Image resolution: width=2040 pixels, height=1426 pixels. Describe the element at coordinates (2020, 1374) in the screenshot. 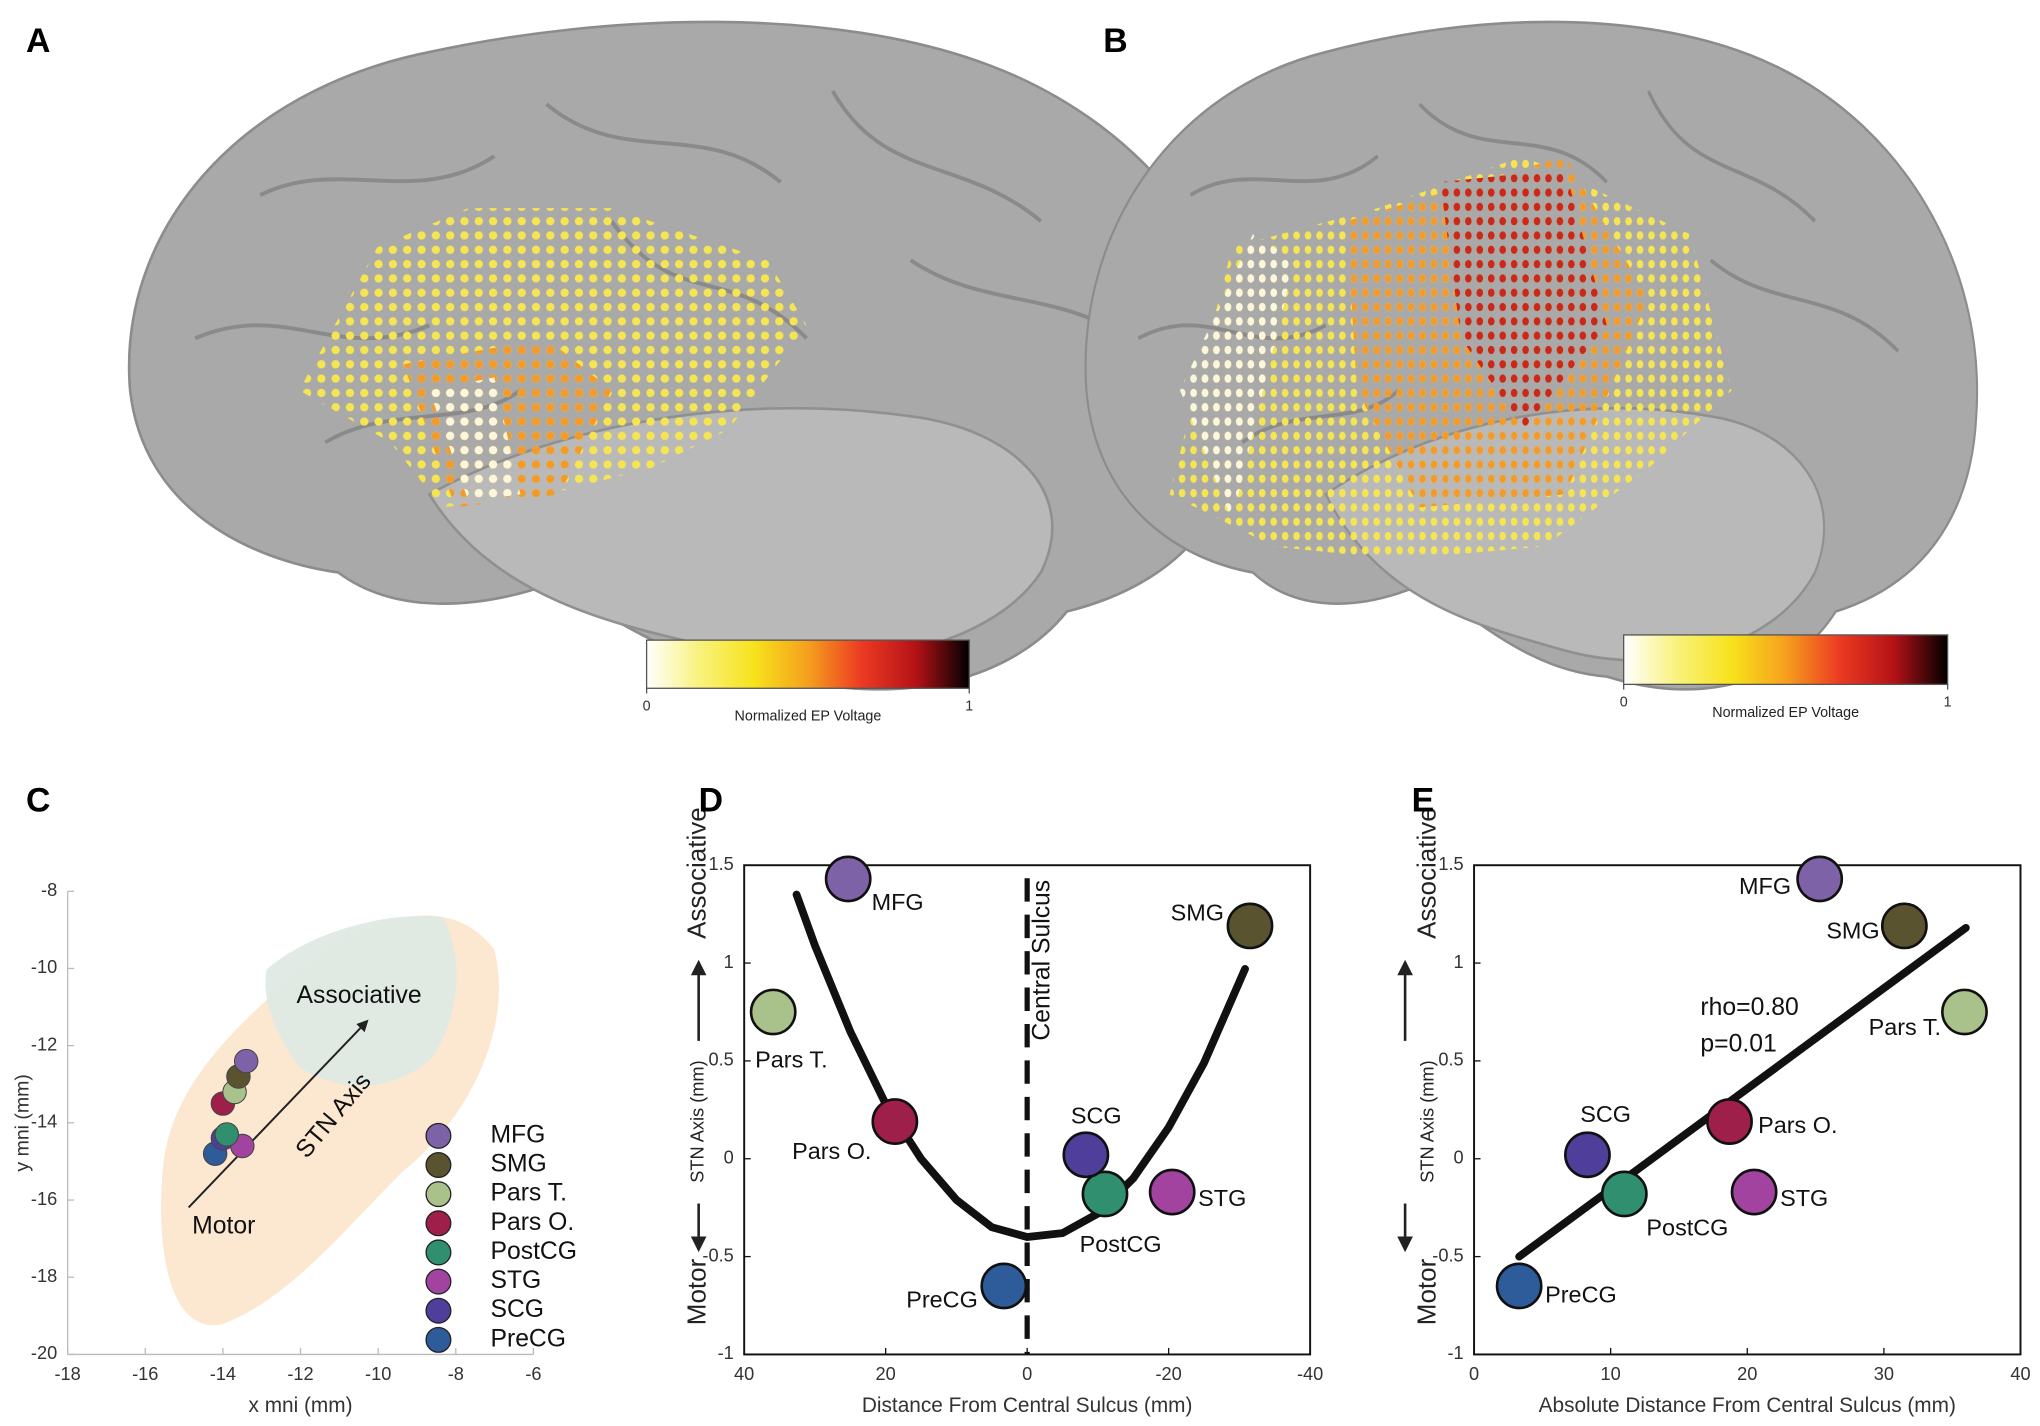

I see `x-tick-label: 40` at that location.